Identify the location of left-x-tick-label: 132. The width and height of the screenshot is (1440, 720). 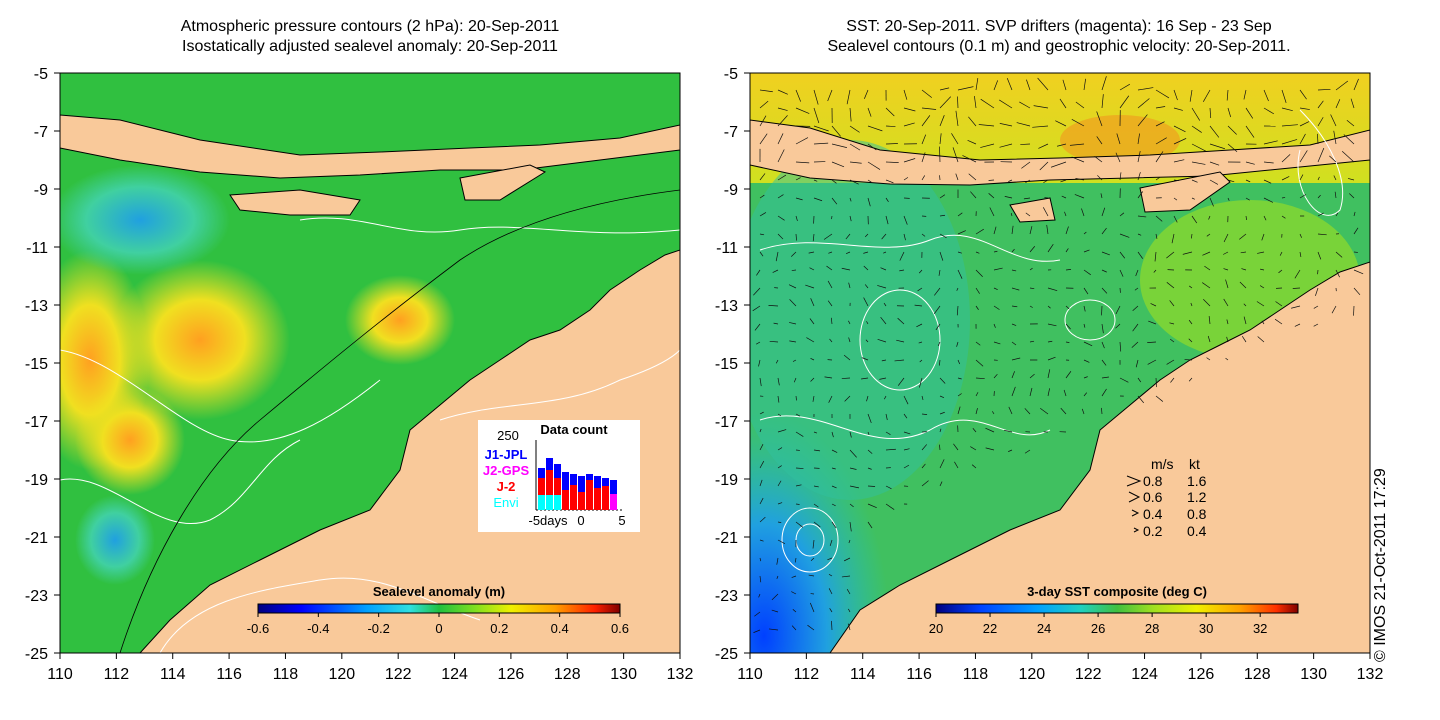
(680, 674).